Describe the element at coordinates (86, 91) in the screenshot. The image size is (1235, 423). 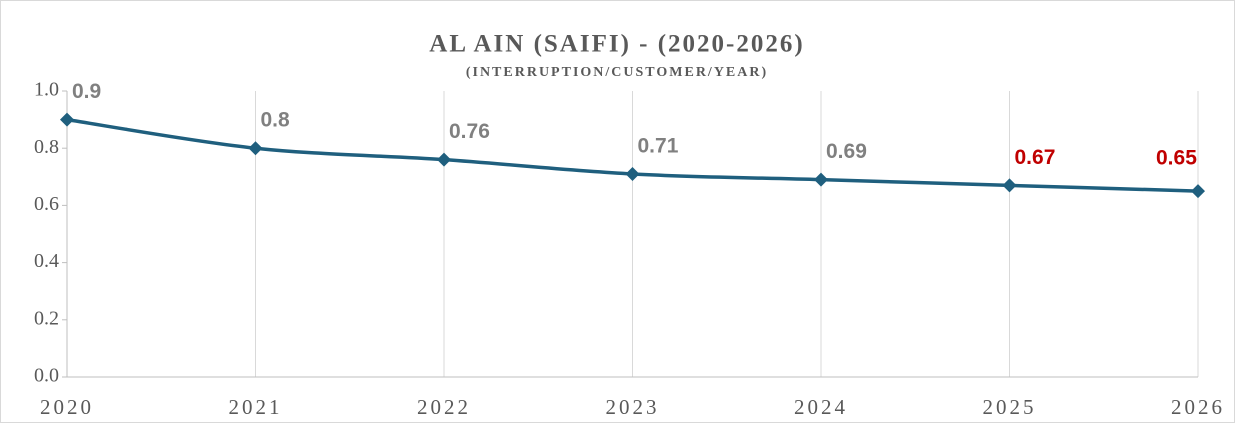
I see `data-label: 0.9` at that location.